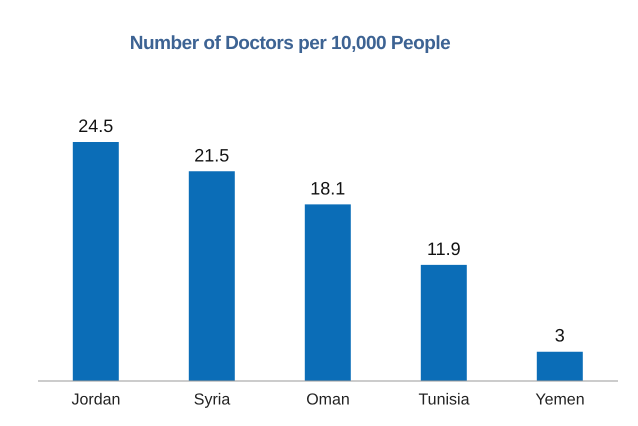 The width and height of the screenshot is (638, 426). I want to click on data-label: 3, so click(559, 336).